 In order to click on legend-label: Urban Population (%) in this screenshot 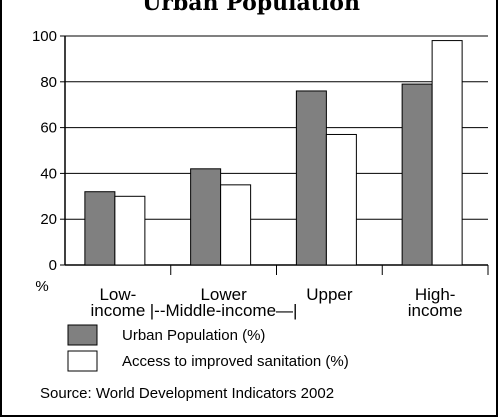, I will do `click(193, 335)`.